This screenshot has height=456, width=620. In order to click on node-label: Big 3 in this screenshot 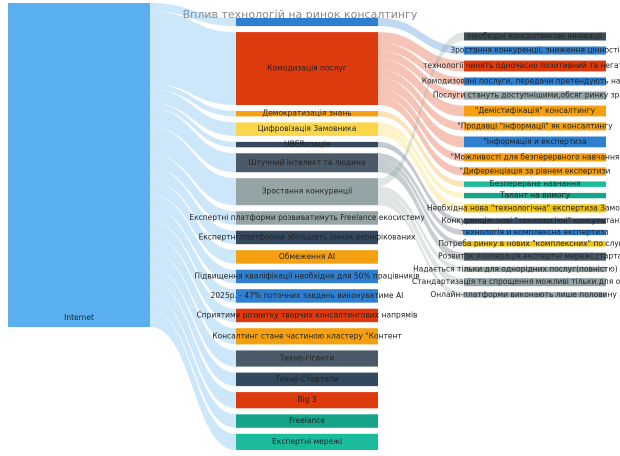, I will do `click(306, 399)`.